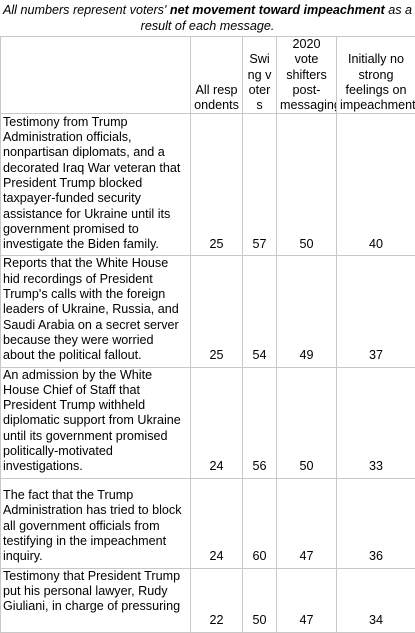 Image resolution: width=415 pixels, height=633 pixels. What do you see at coordinates (376, 185) in the screenshot?
I see `value-no-strong-feelings: 40` at bounding box center [376, 185].